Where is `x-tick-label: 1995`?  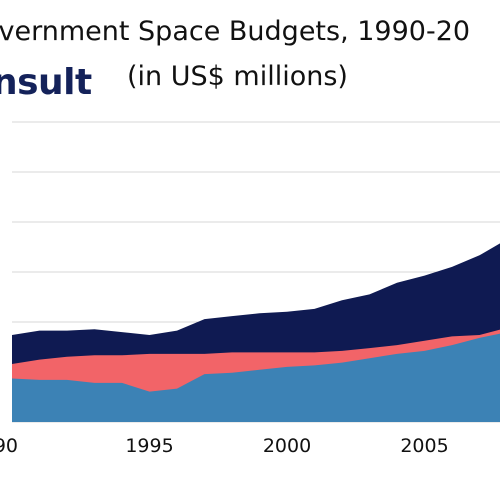
x-tick-label: 1995 is located at coordinates (149, 446).